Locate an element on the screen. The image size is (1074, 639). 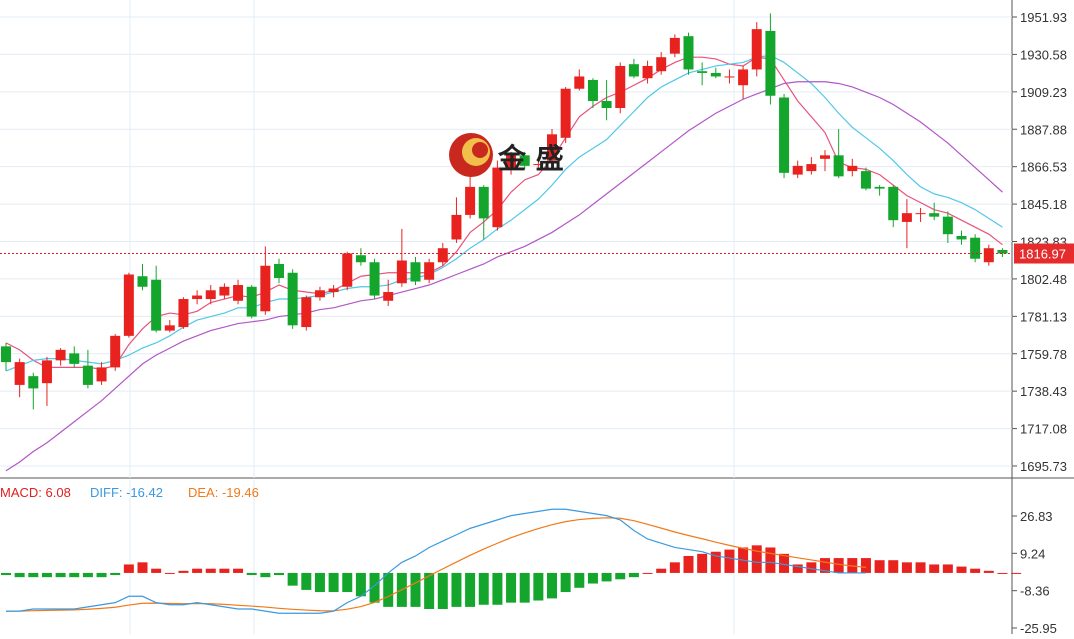
current-price-label: 1816.97 is located at coordinates (1042, 254).